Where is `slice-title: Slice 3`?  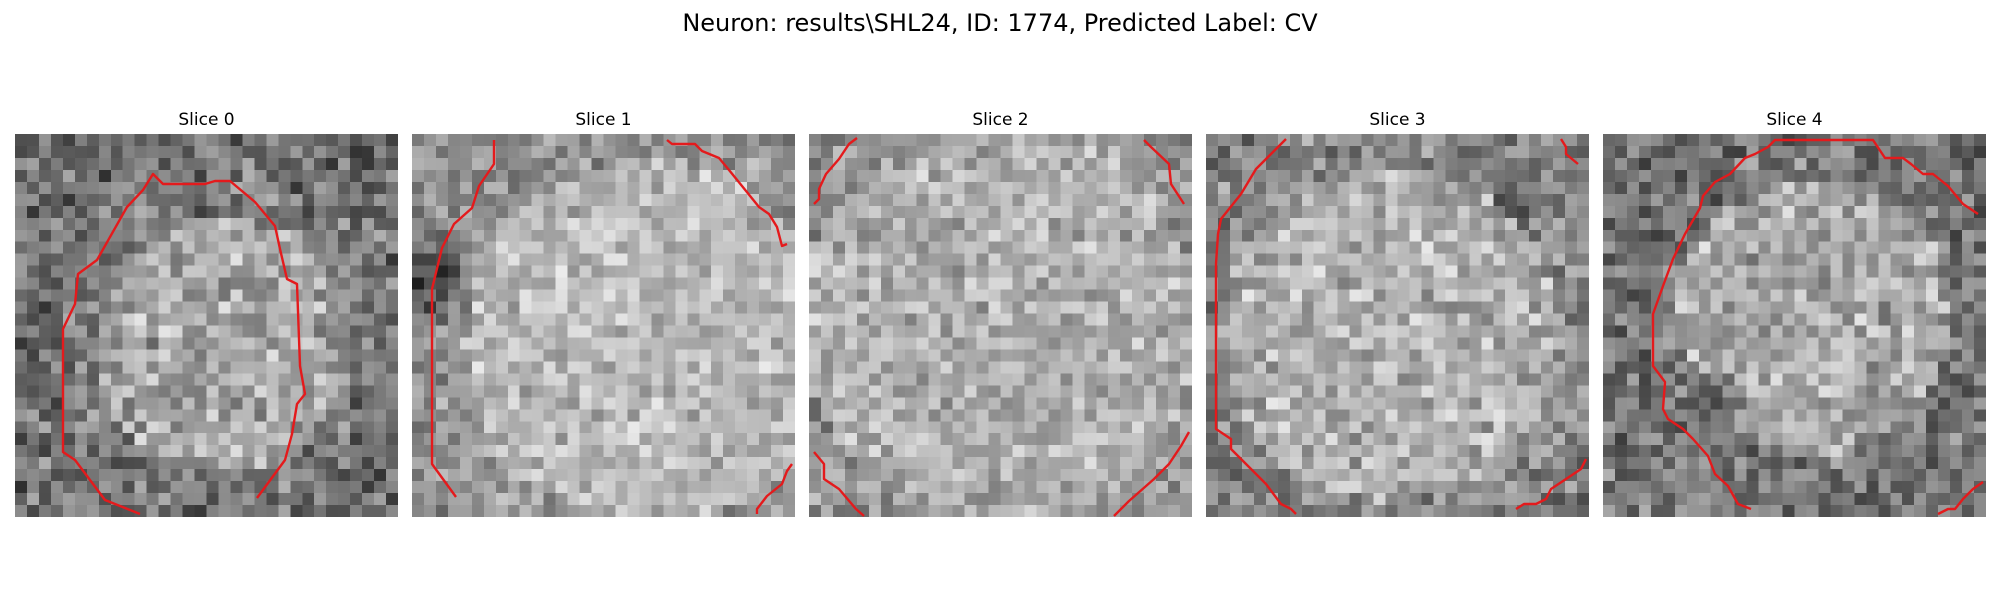
slice-title: Slice 3 is located at coordinates (1397, 120).